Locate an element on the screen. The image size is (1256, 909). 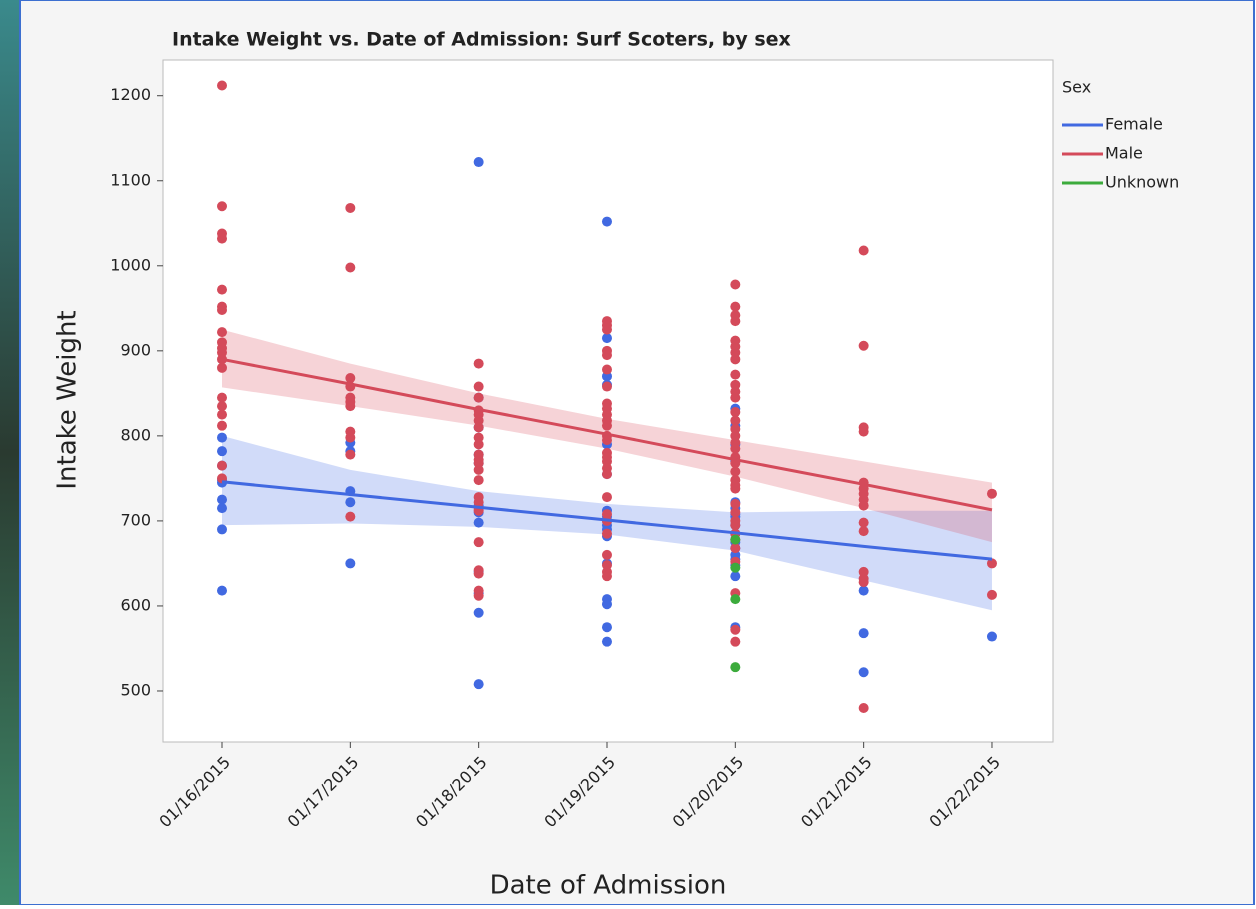
y-tick-label: 1200 is located at coordinates (130, 94).